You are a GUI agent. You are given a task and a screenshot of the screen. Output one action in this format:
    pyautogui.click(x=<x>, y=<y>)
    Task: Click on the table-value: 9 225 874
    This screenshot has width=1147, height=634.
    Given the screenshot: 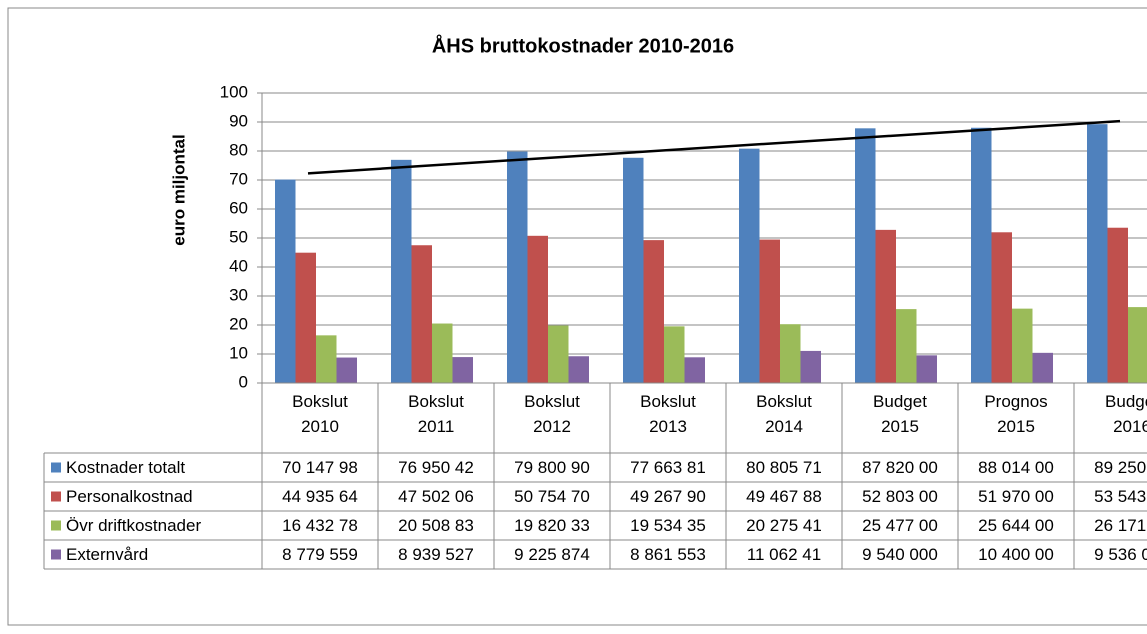 What is the action you would take?
    pyautogui.click(x=552, y=554)
    